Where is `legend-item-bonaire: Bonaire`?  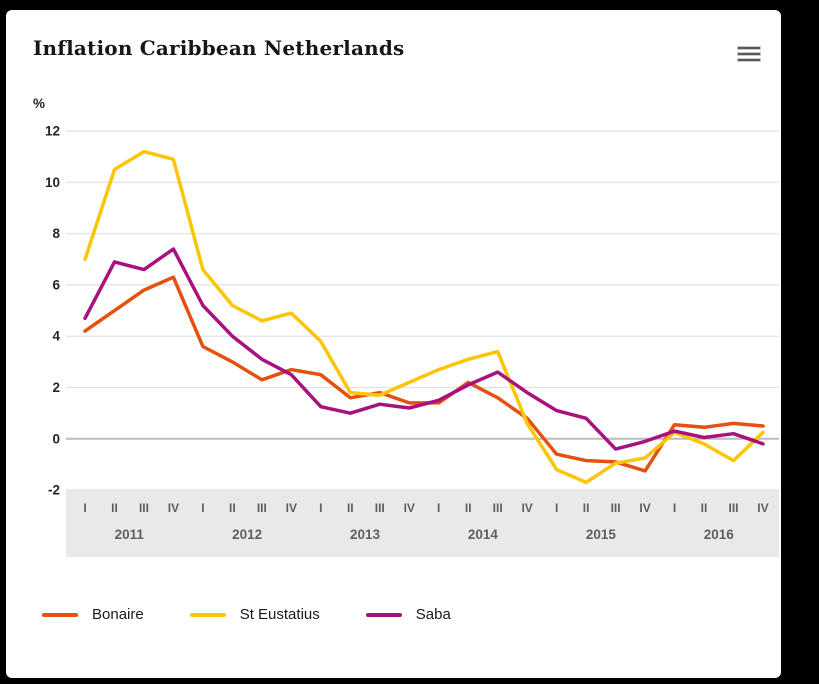
legend-item-bonaire: Bonaire is located at coordinates (93, 614).